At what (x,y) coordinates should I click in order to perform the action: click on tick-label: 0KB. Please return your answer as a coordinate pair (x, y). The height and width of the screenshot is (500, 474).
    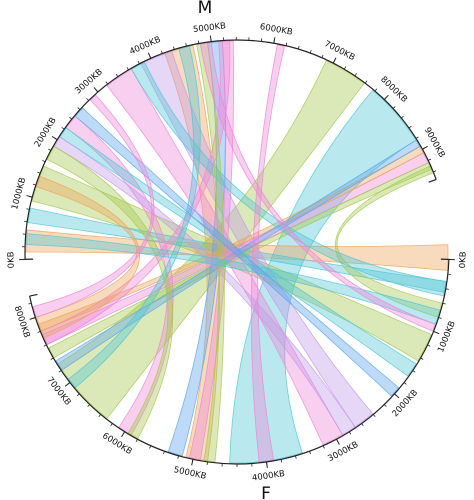
    Looking at the image, I should click on (11, 259).